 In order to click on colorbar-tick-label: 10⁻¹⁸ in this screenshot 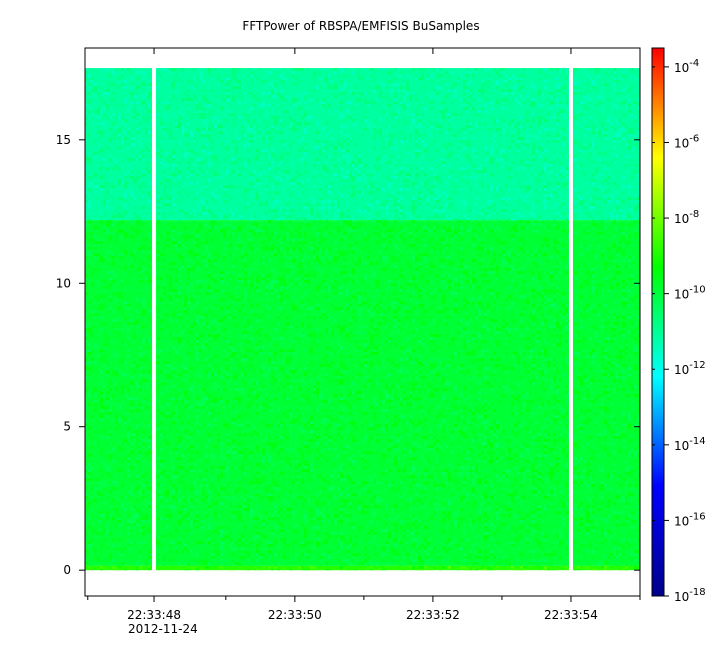, I will do `click(690, 595)`.